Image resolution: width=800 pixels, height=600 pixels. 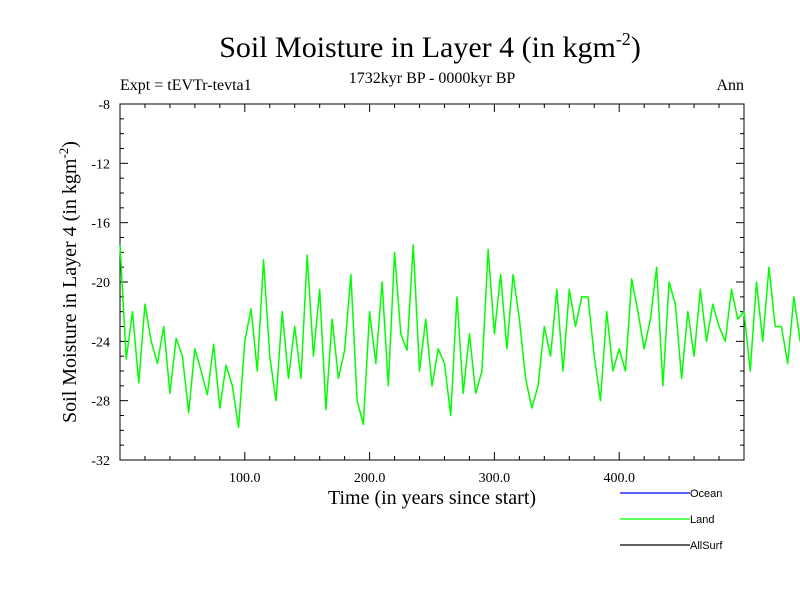 What do you see at coordinates (100, 342) in the screenshot?
I see `y-tick-label: -24` at bounding box center [100, 342].